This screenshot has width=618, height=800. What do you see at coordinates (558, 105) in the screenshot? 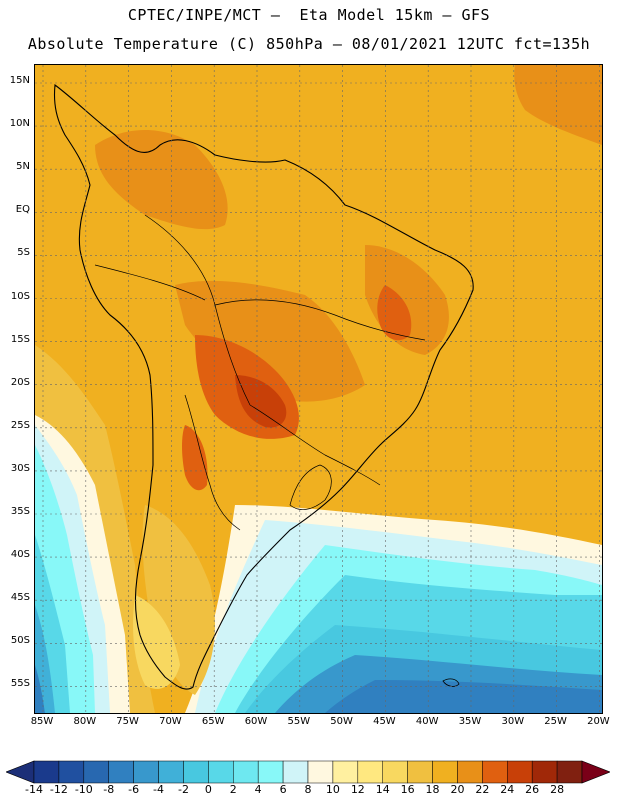
I see `temp-field-20-22-ne` at bounding box center [558, 105].